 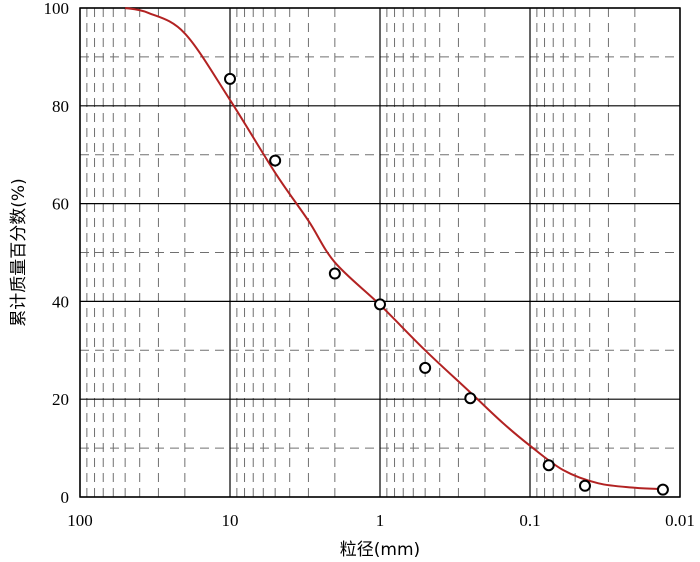 What do you see at coordinates (19, 252) in the screenshot?
I see `y-axis-title: 累计质量百分数(%)` at bounding box center [19, 252].